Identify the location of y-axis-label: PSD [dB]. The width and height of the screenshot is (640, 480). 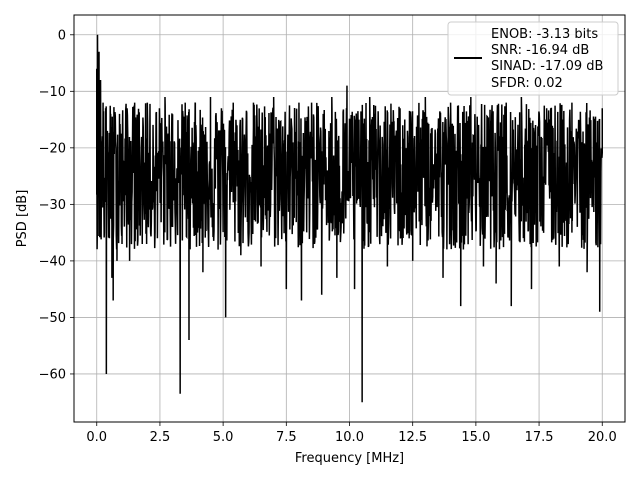
(22, 219).